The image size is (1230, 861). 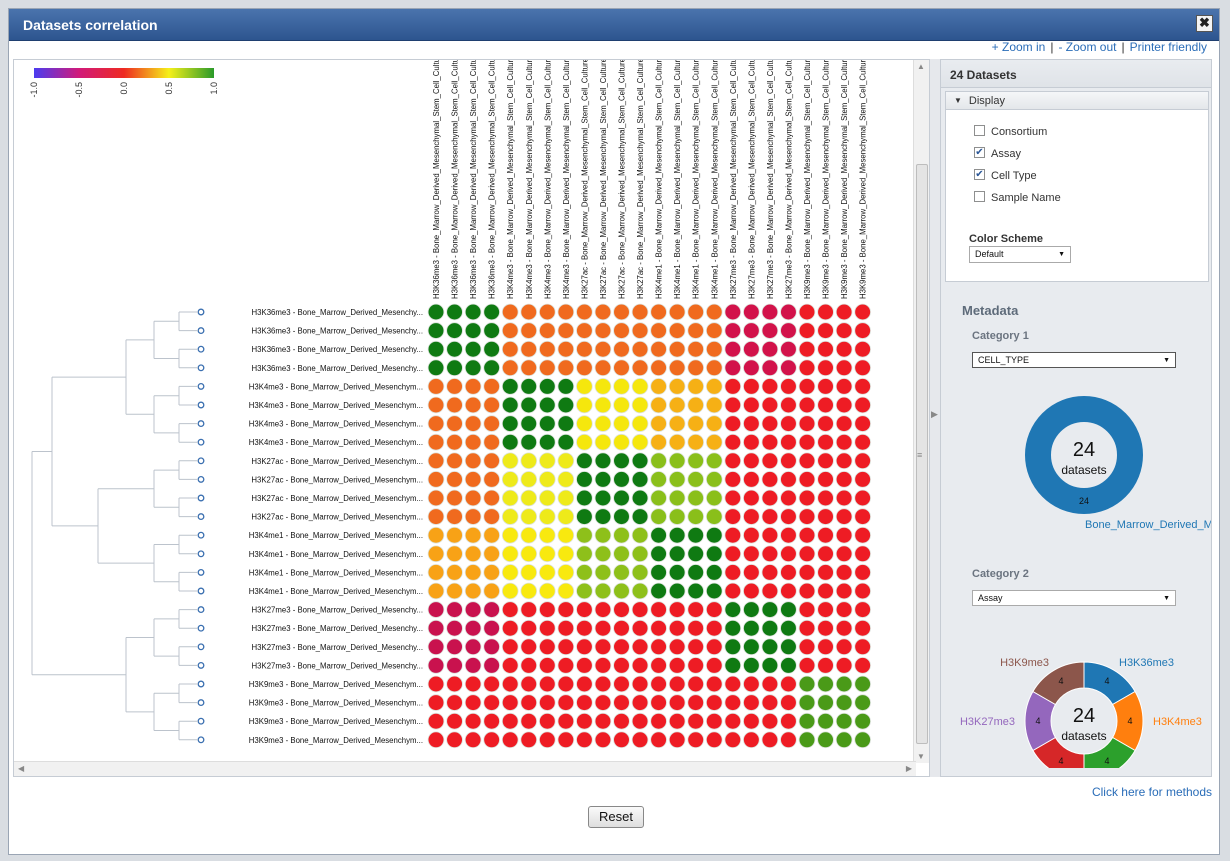 What do you see at coordinates (979, 196) in the screenshot?
I see `sample-name-checkbox` at bounding box center [979, 196].